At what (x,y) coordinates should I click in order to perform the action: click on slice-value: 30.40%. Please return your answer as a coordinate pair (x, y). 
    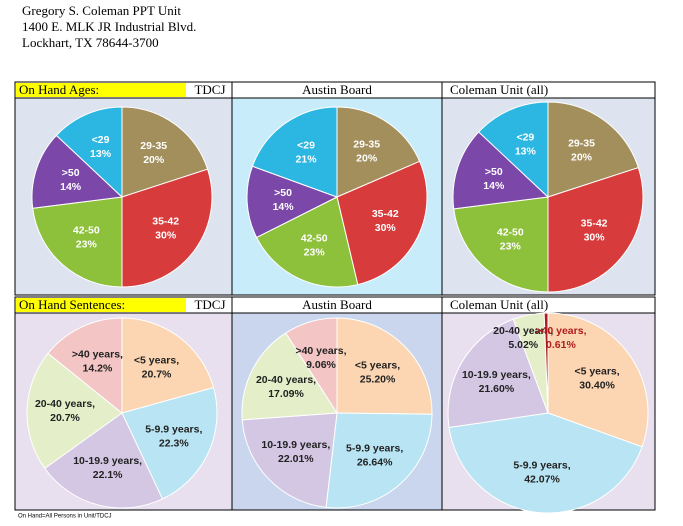
    Looking at the image, I should click on (597, 385).